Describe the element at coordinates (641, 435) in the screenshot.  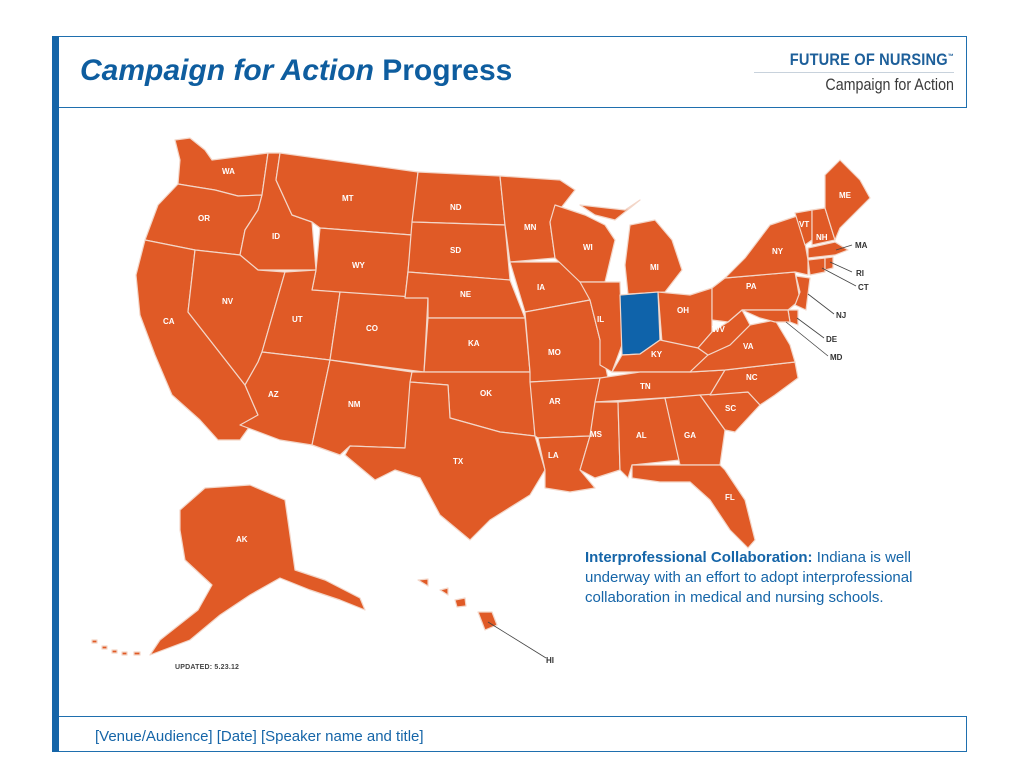
I see `label-AL: AL` at that location.